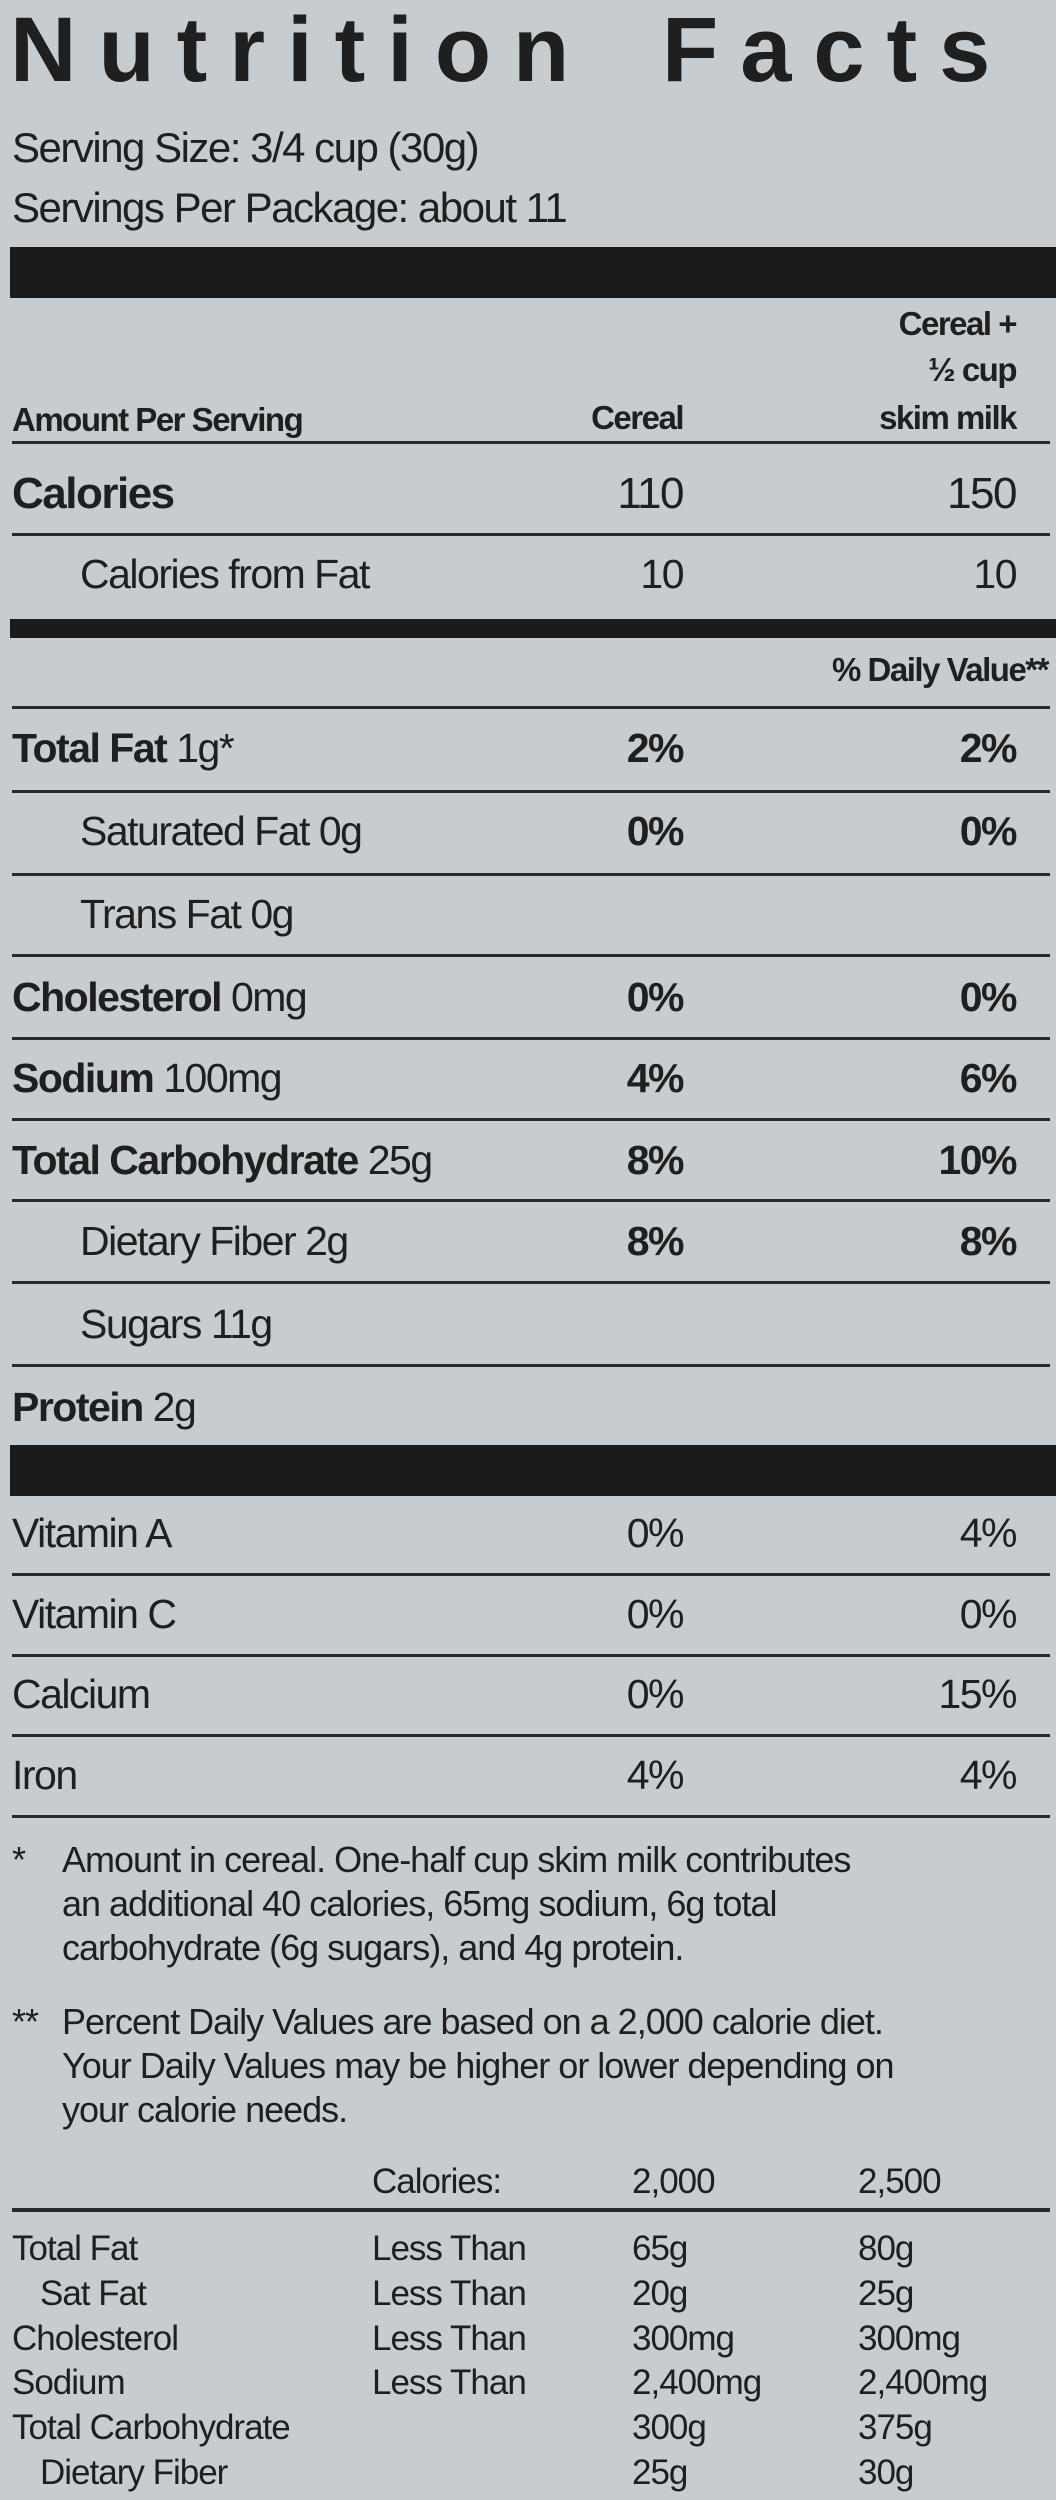  What do you see at coordinates (948, 417) in the screenshot?
I see `header-milk-line3: skim milk` at bounding box center [948, 417].